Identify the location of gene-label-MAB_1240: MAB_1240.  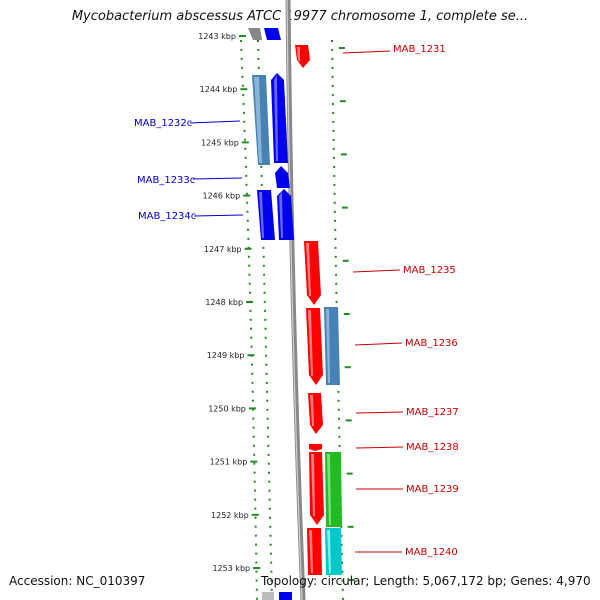
(431, 552).